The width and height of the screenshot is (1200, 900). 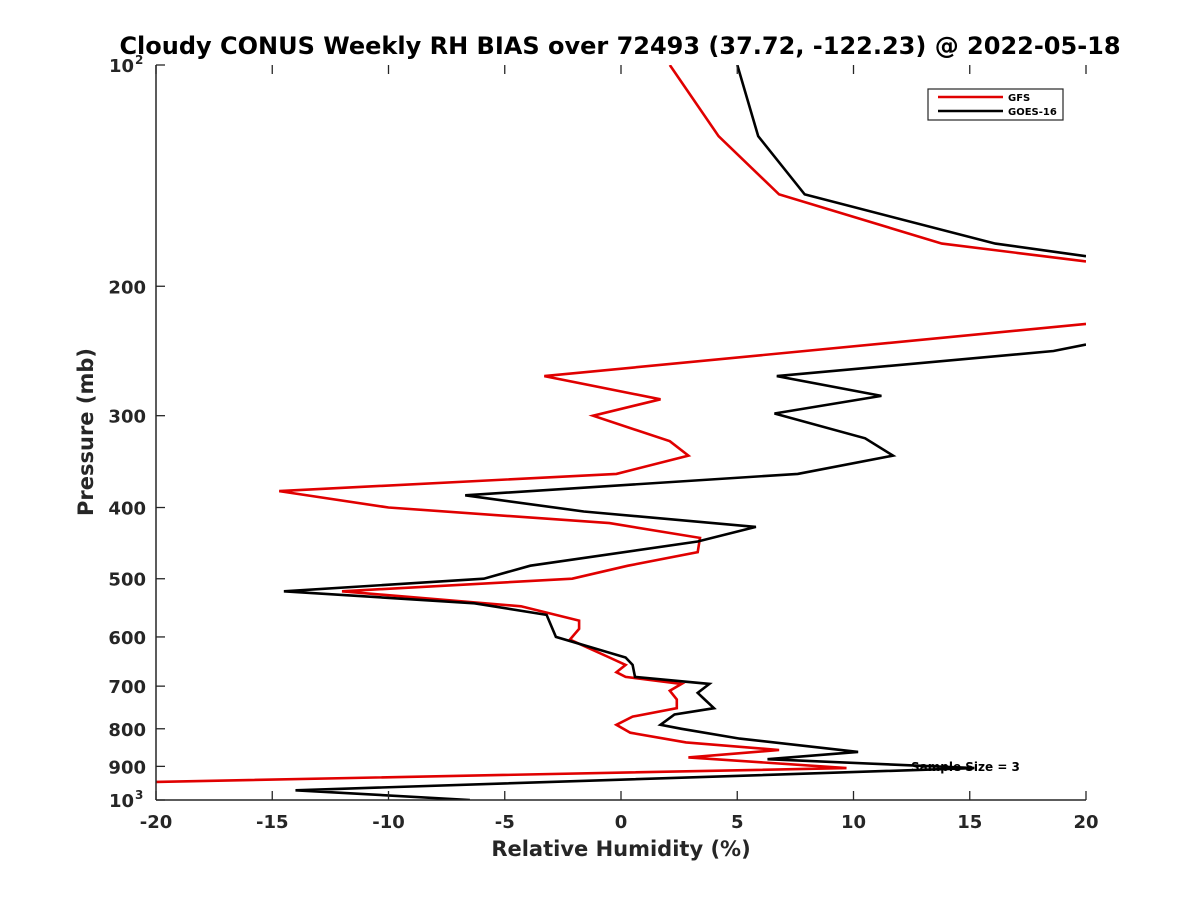 I want to click on y-tick-label: 700, so click(x=127, y=687).